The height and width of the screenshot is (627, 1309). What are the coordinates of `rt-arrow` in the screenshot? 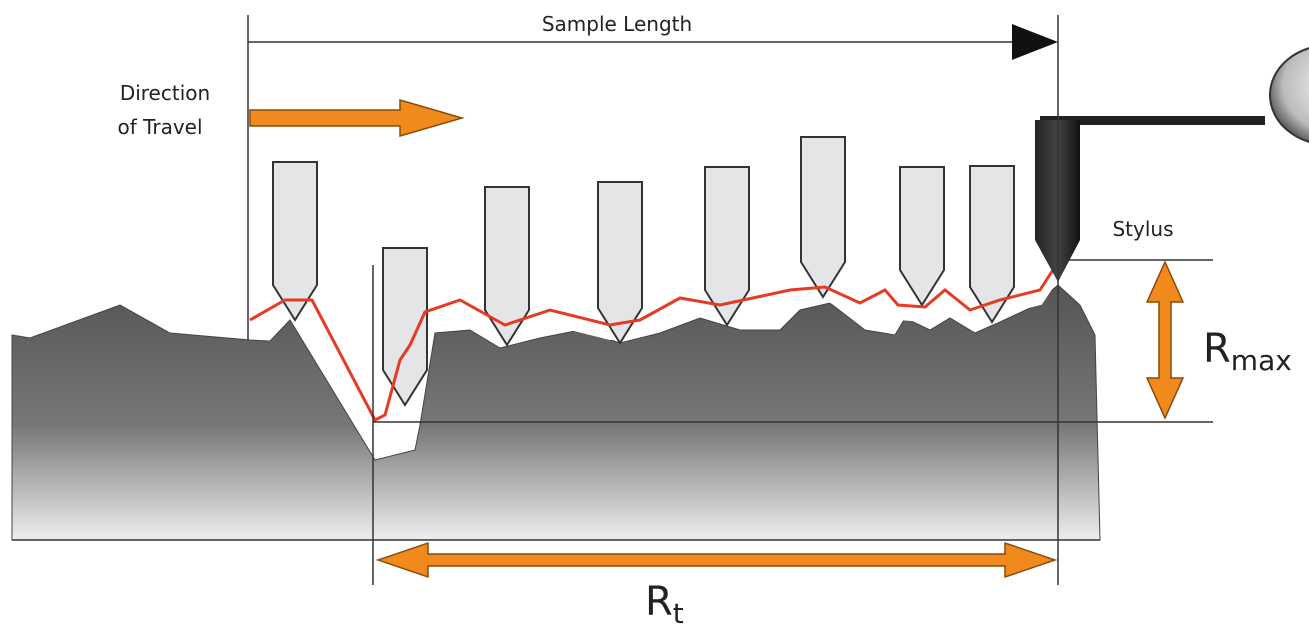 It's located at (716, 560).